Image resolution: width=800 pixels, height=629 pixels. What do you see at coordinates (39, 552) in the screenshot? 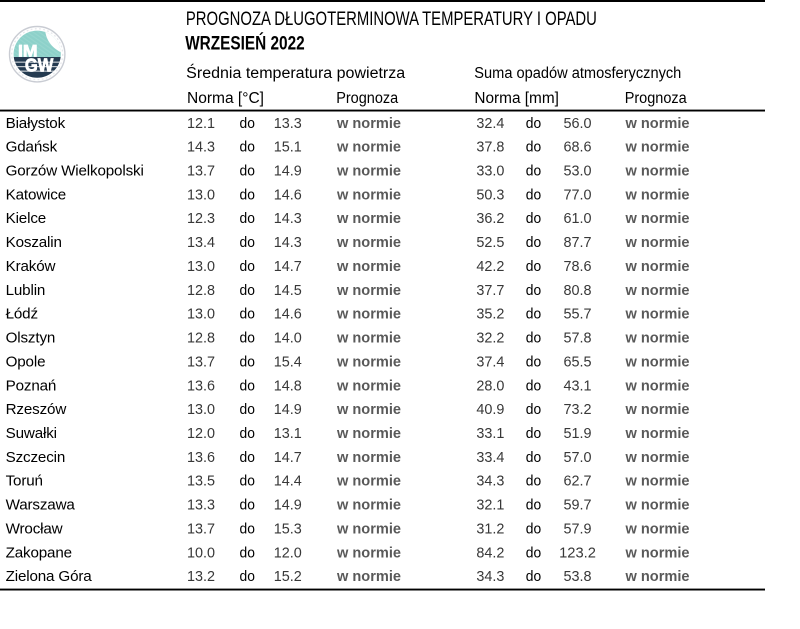
I see `svg-text: Zakopane` at bounding box center [39, 552].